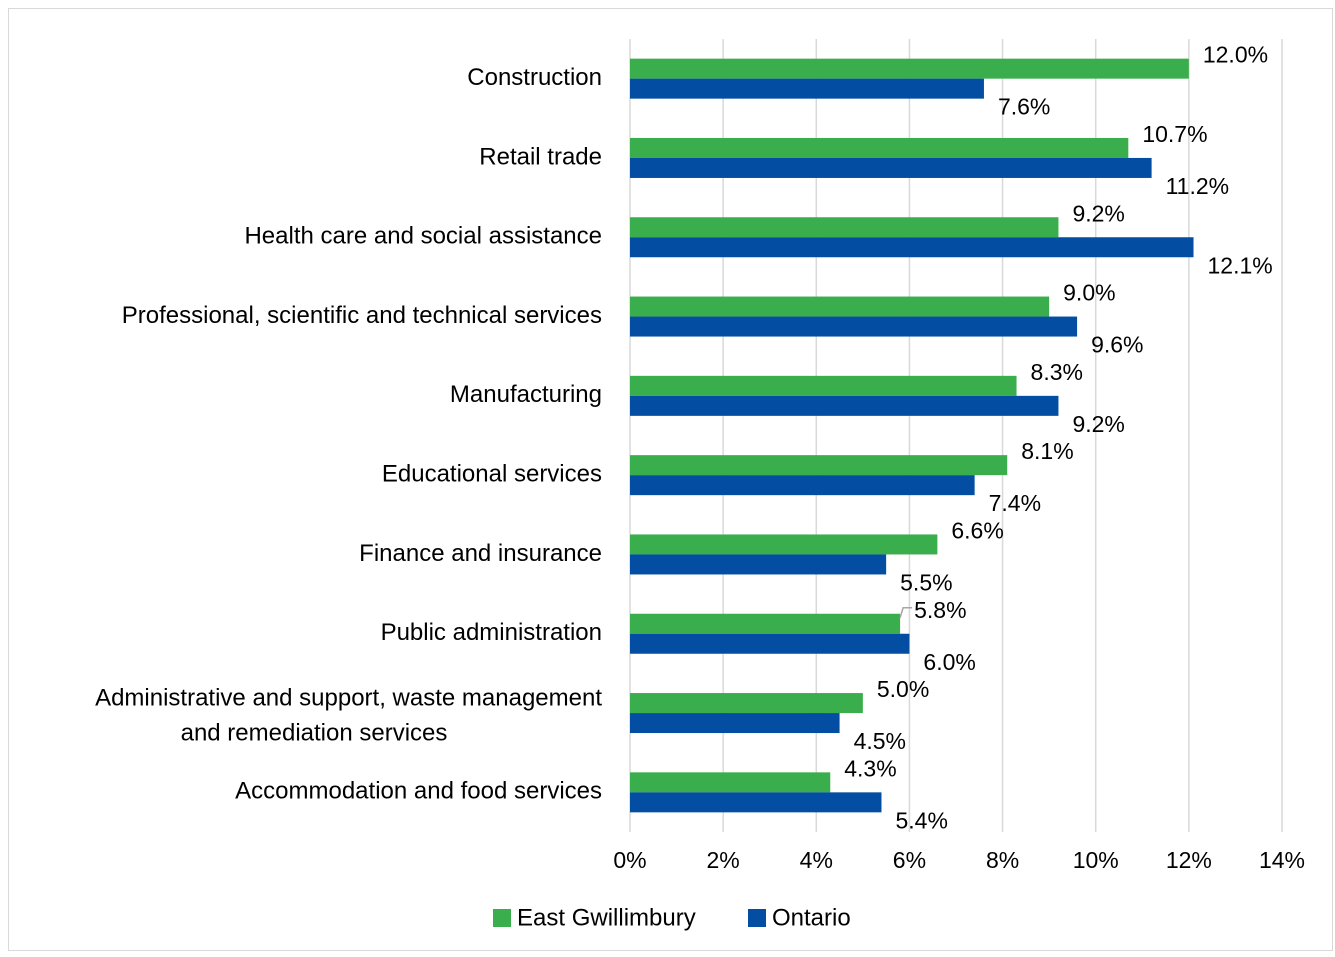 The height and width of the screenshot is (957, 1335). Describe the element at coordinates (870, 768) in the screenshot. I see `data-label: 4.3%` at that location.